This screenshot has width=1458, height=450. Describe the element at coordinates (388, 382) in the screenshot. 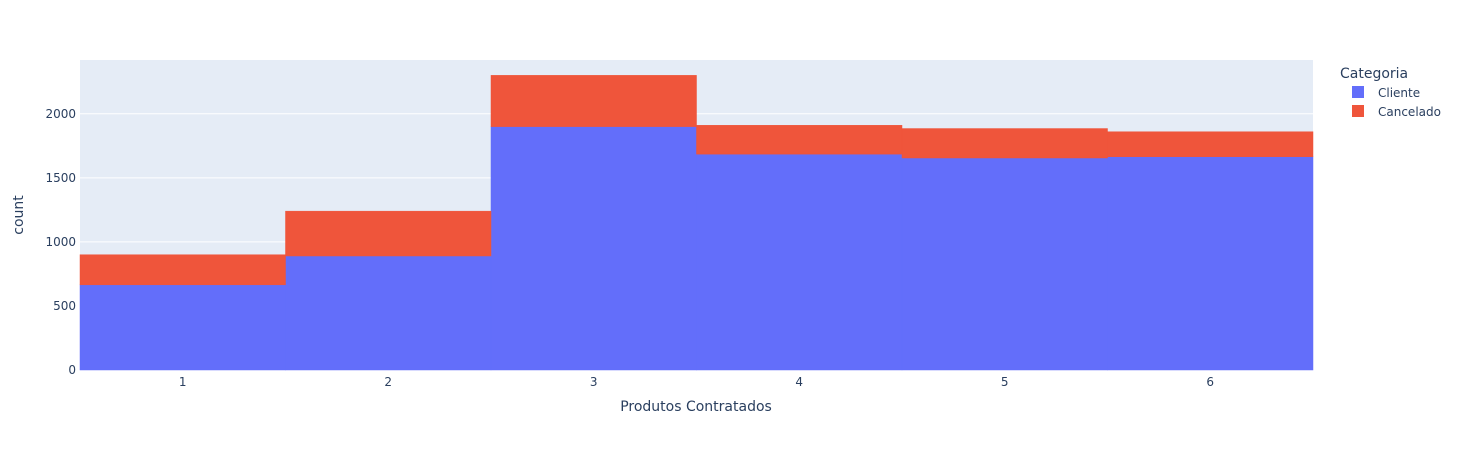

I see `x-tick-label: 2` at that location.